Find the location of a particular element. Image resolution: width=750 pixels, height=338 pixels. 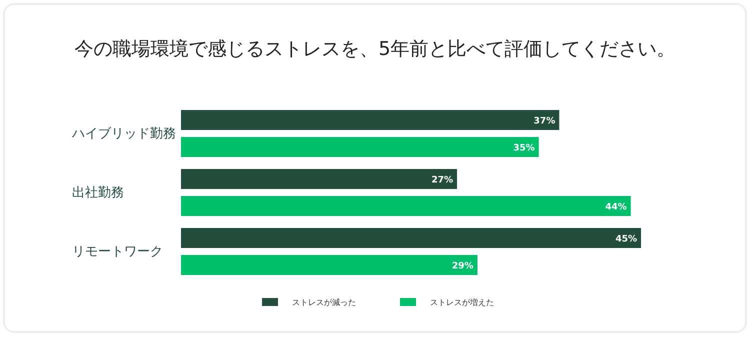

legend-item: ストレスが減った is located at coordinates (309, 302).